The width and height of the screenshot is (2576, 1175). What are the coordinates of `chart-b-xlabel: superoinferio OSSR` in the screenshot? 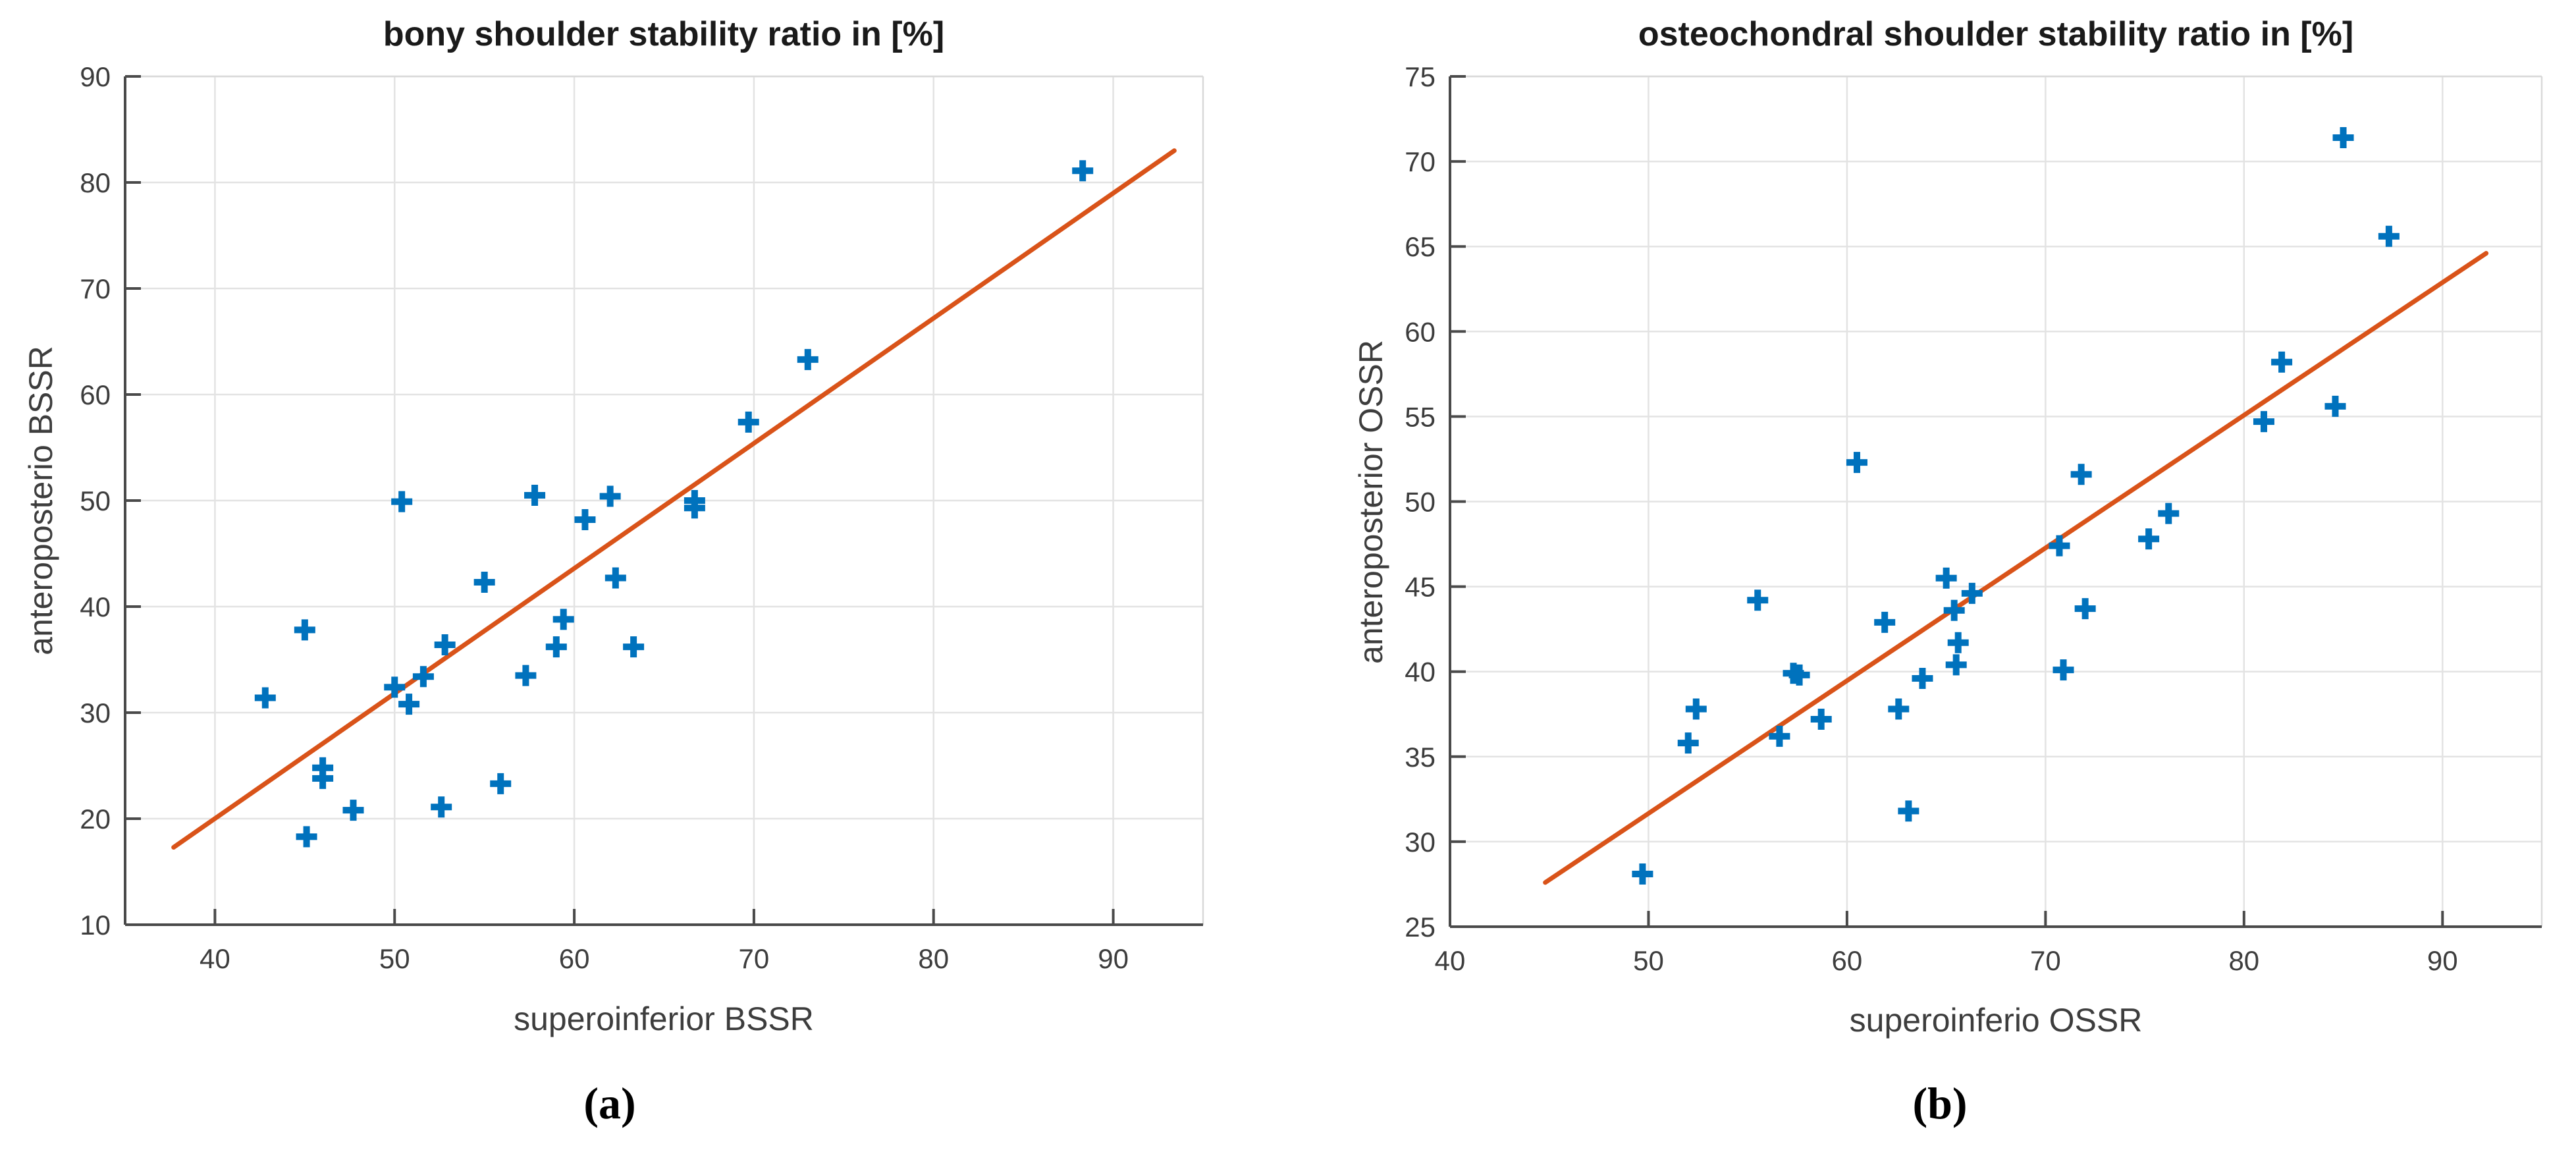 It's located at (1996, 1020).